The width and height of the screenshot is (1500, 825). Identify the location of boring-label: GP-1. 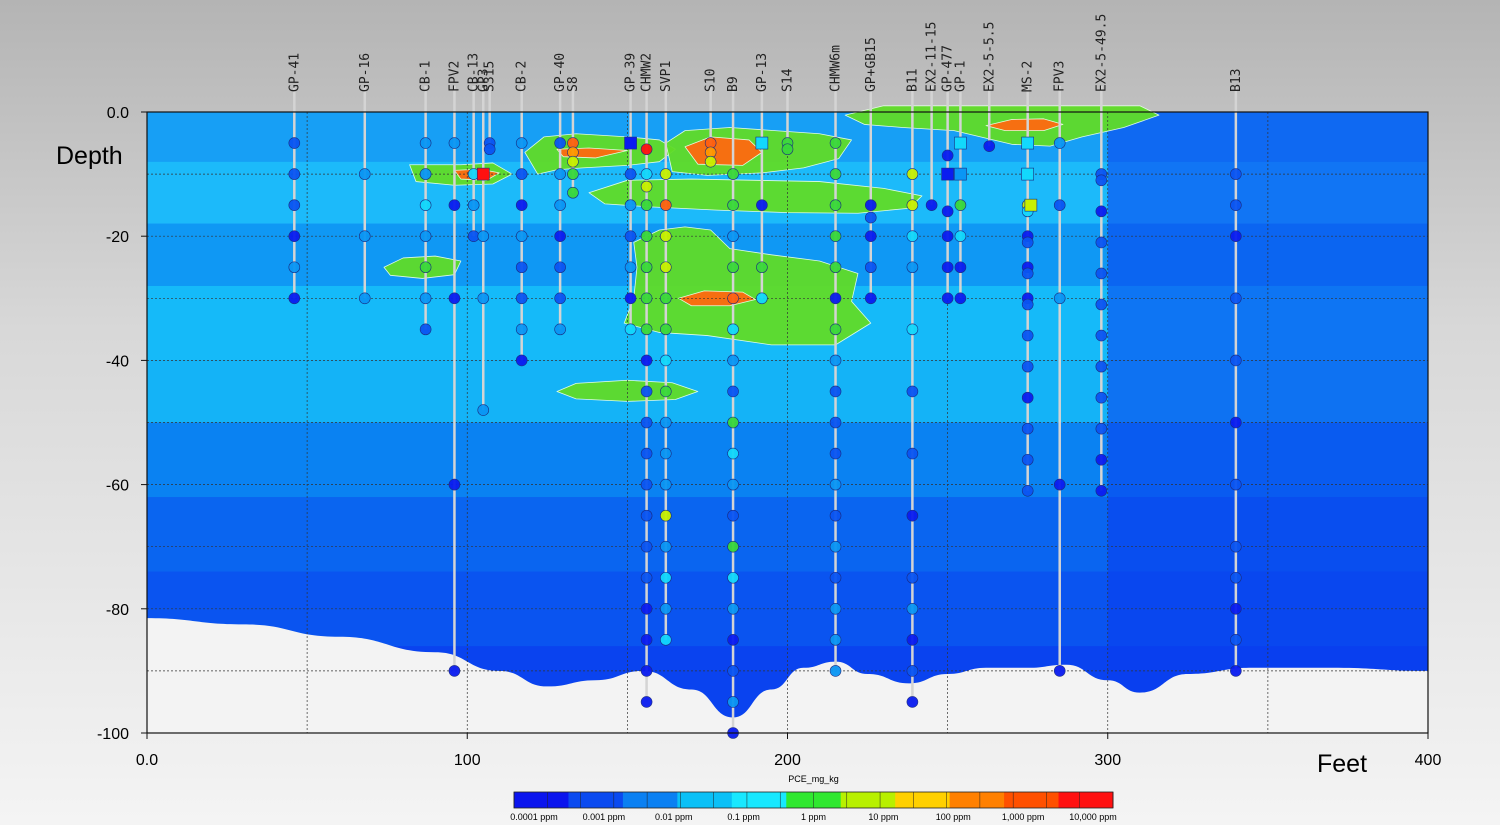
(960, 76).